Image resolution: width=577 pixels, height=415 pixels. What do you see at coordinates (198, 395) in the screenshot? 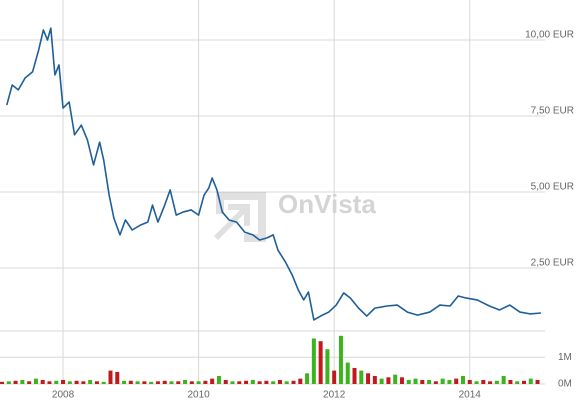
I see `x-tick-label: 2010` at bounding box center [198, 395].